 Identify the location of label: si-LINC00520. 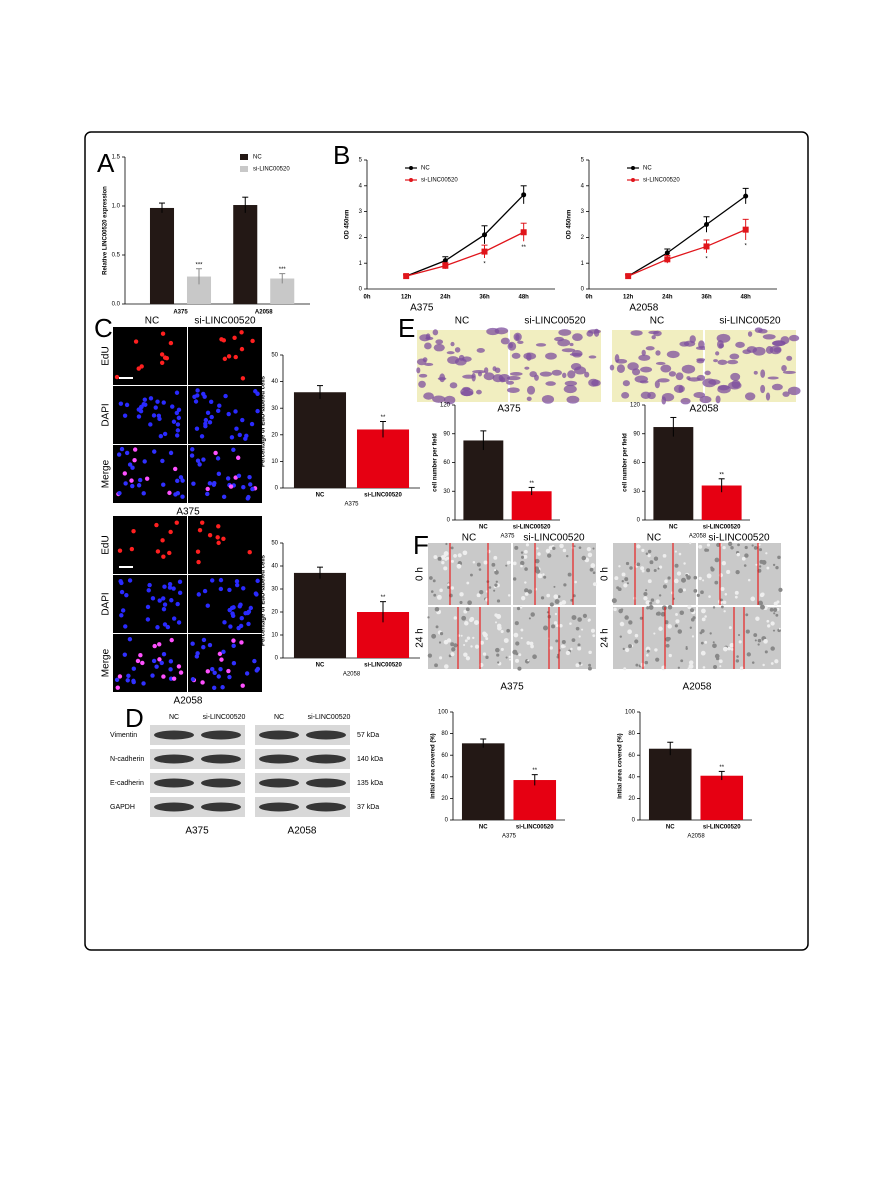
(329, 717).